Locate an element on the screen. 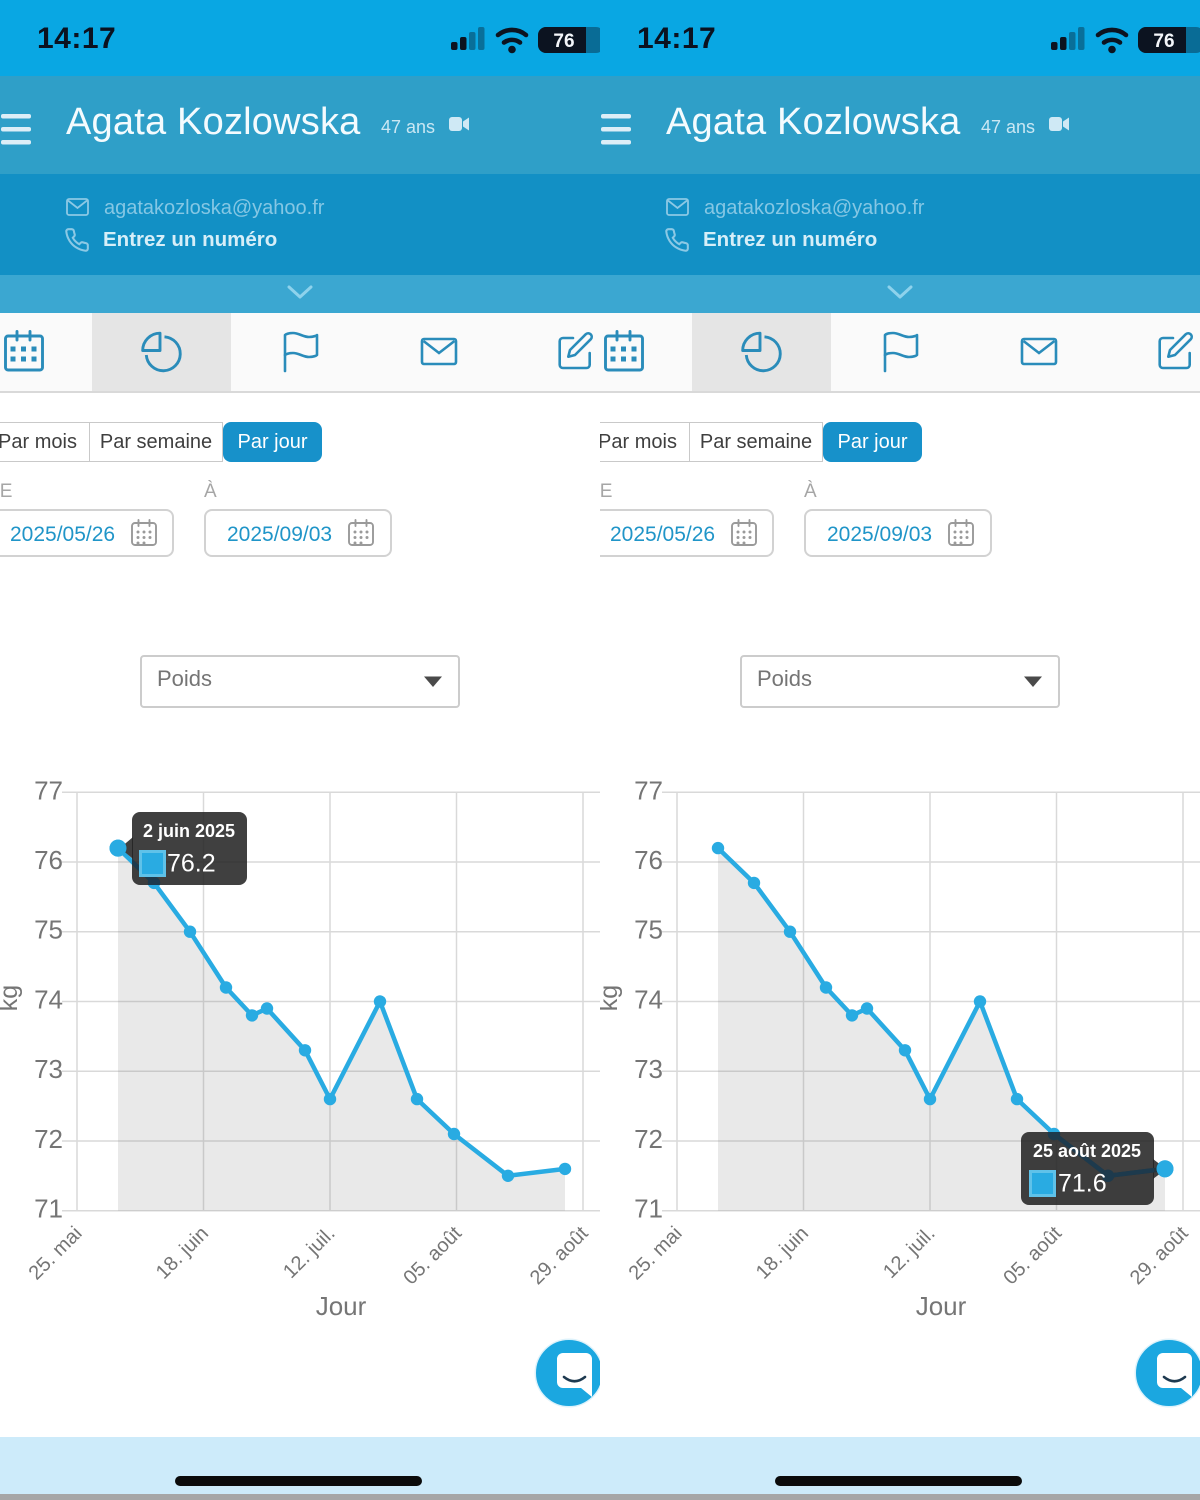 This screenshot has height=1500, width=1200. svg-text: 2 juin 2025 is located at coordinates (189, 831).